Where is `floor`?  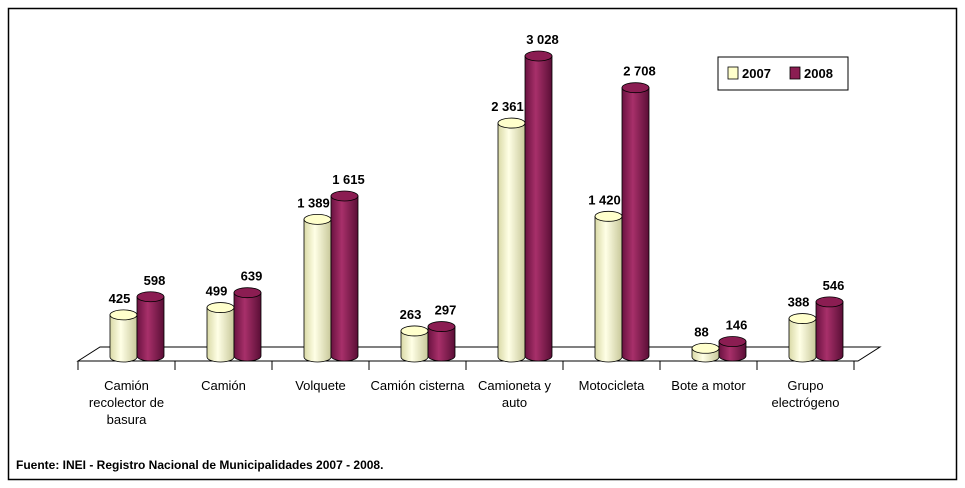 floor is located at coordinates (479, 354).